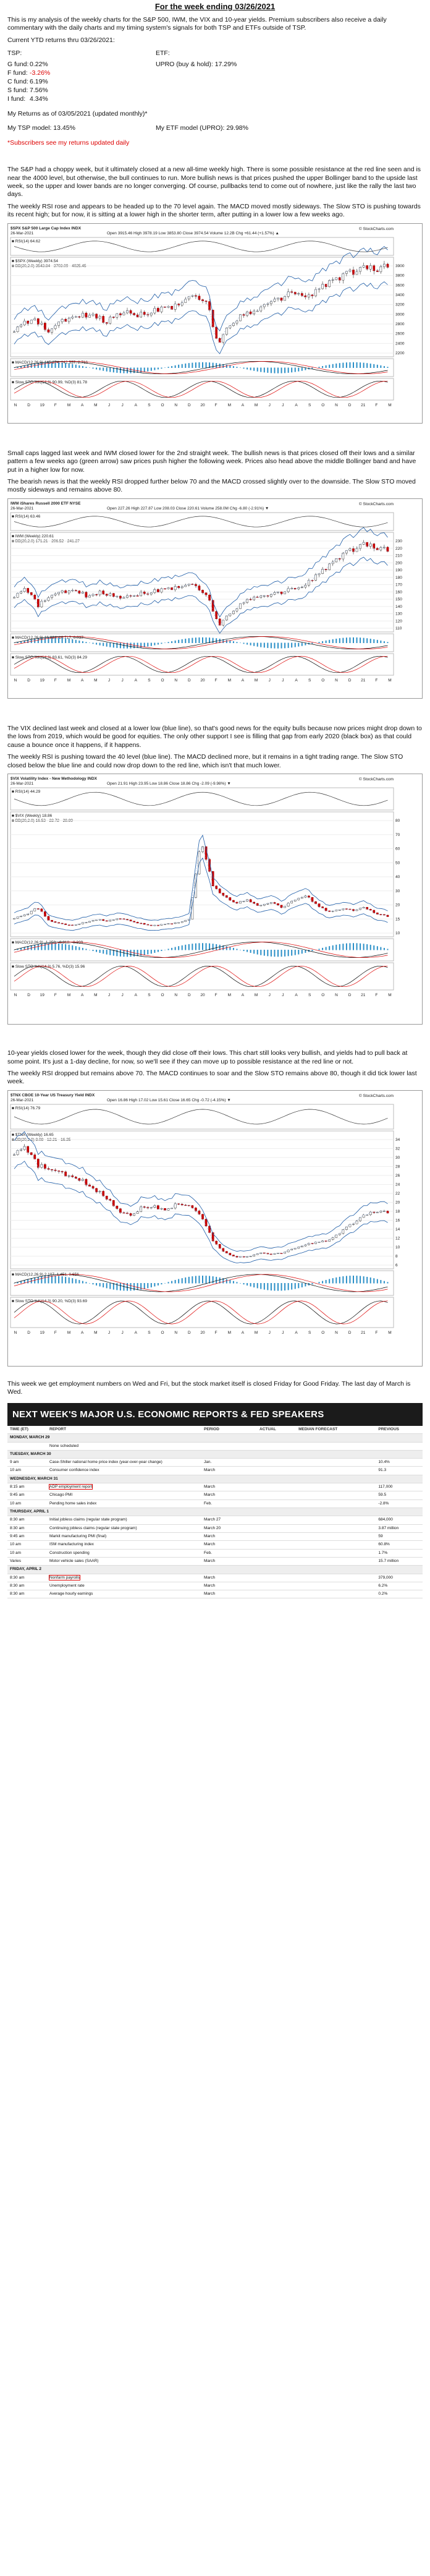 This screenshot has height=2576, width=430. I want to click on calendar-cell-report: Average hourly earnings, so click(124, 1594).